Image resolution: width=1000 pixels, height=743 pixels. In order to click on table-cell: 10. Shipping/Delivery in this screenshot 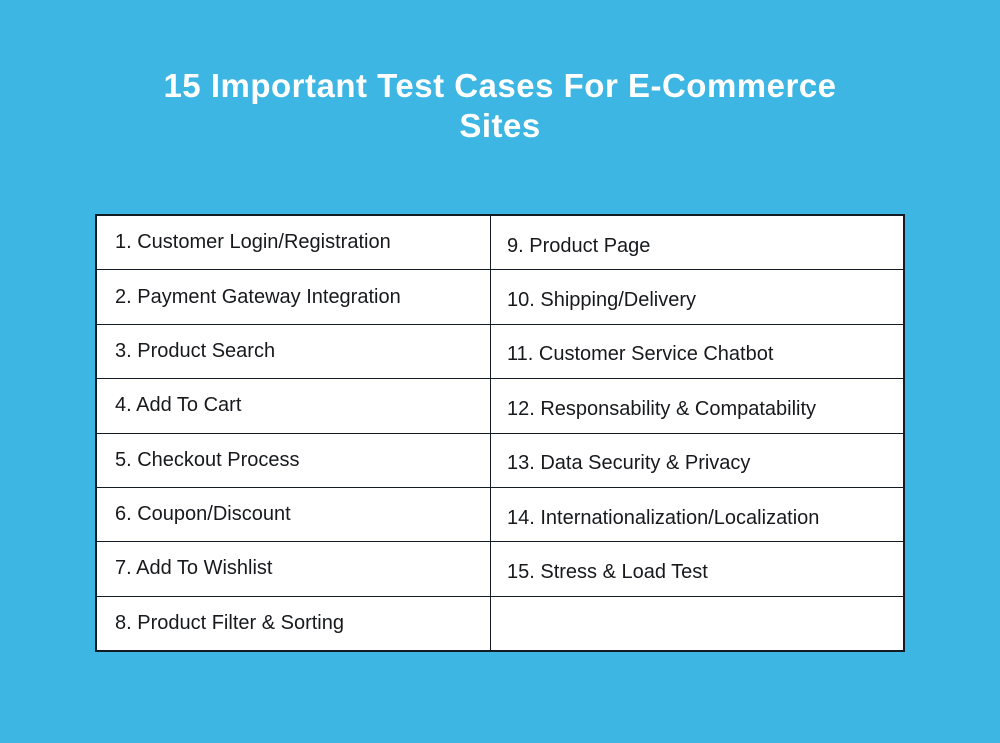, I will do `click(697, 297)`.